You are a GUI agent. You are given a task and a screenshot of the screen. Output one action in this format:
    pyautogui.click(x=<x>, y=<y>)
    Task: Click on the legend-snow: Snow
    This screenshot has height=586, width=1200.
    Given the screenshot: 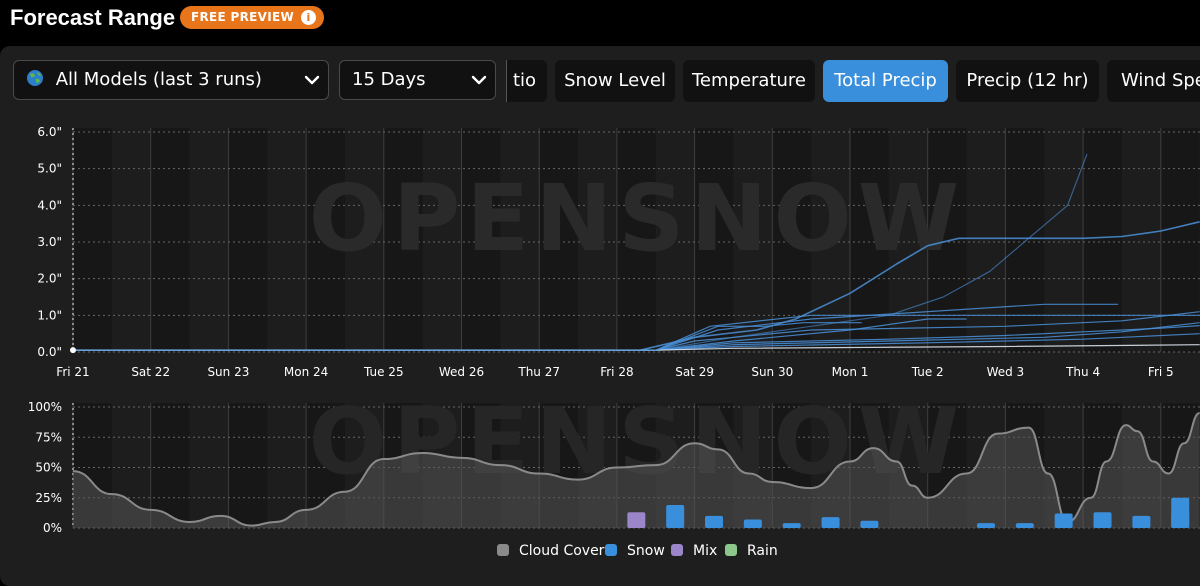 What is the action you would take?
    pyautogui.click(x=635, y=551)
    